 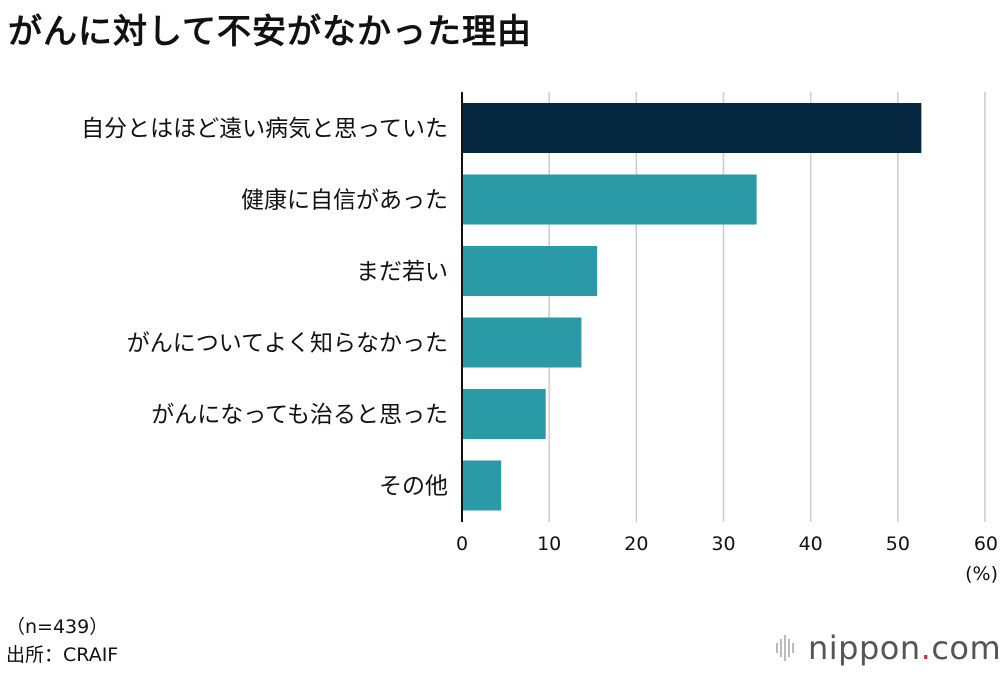 I want to click on x-tick-label: 10, so click(x=549, y=544).